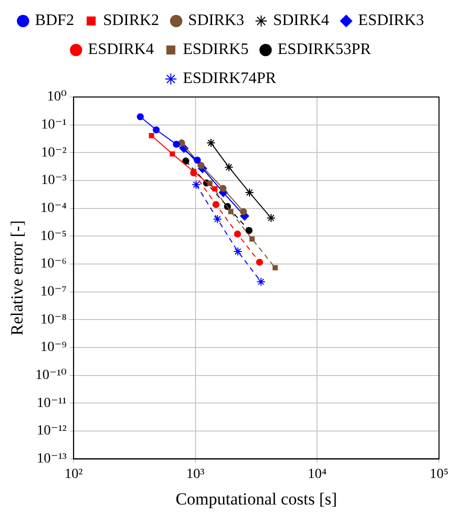  I want to click on legend-label: SDIRK3, so click(216, 21).